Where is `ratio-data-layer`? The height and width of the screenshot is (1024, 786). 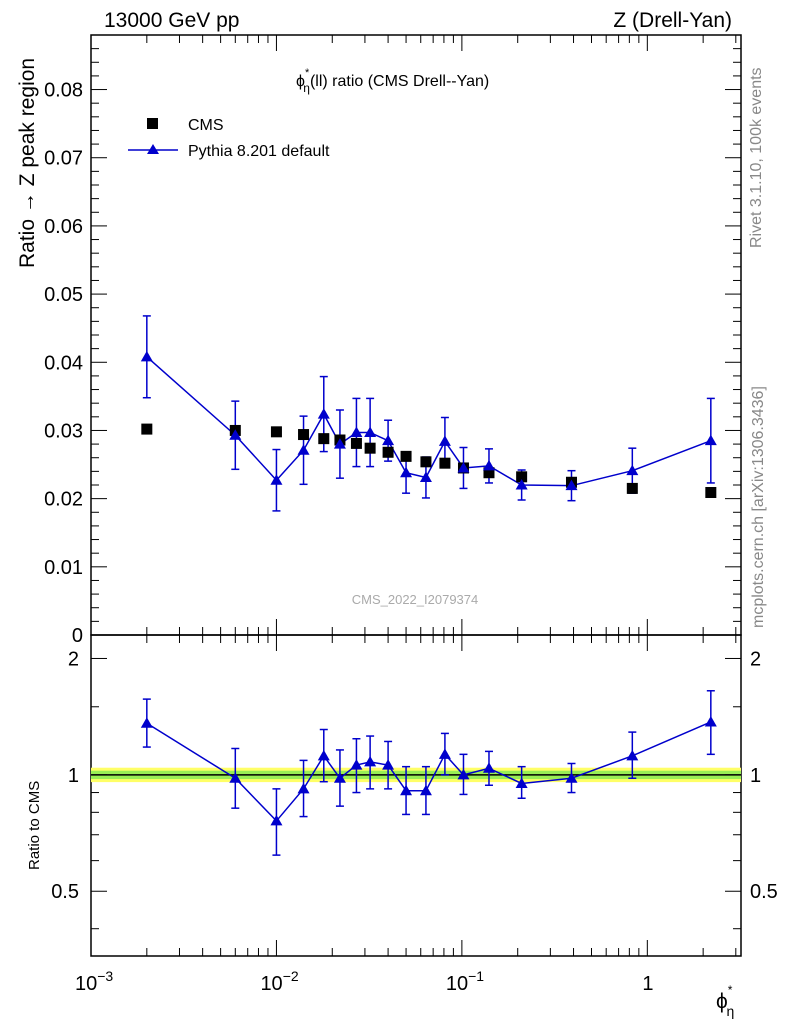
ratio-data-layer is located at coordinates (428, 773).